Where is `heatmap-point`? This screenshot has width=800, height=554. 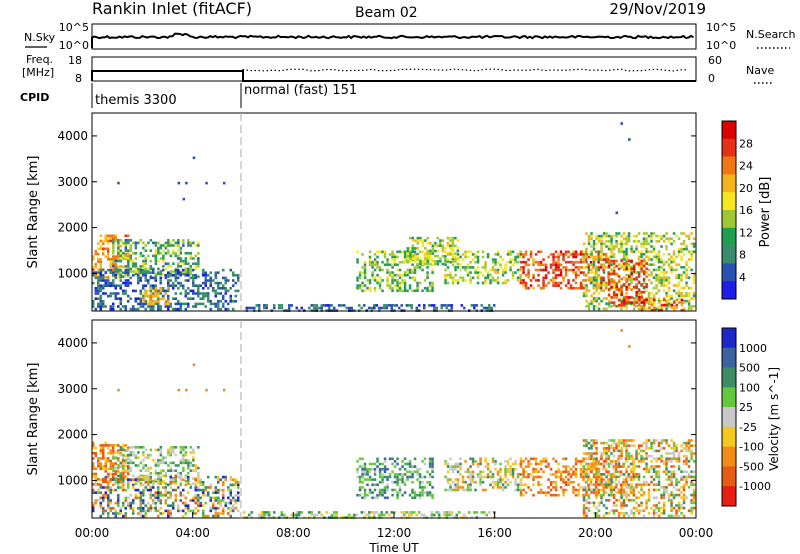 heatmap-point is located at coordinates (194, 365).